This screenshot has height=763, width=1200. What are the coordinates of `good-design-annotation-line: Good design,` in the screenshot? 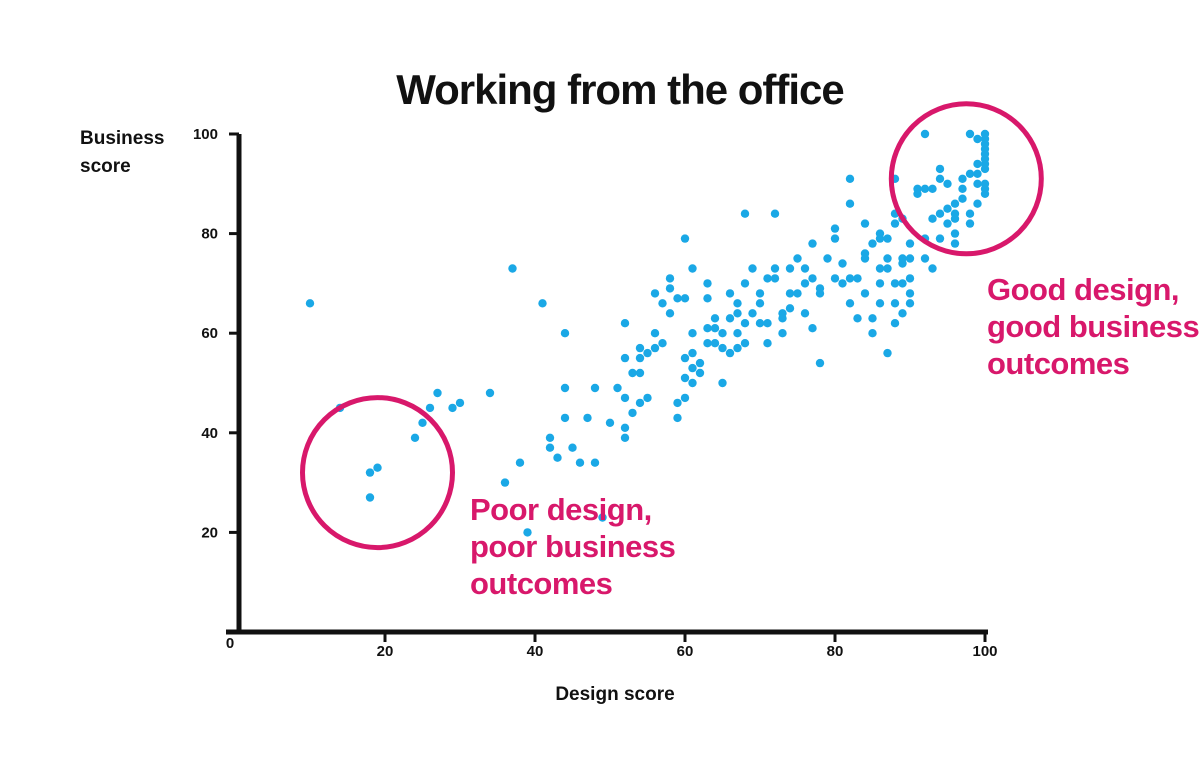 It's located at (1083, 289).